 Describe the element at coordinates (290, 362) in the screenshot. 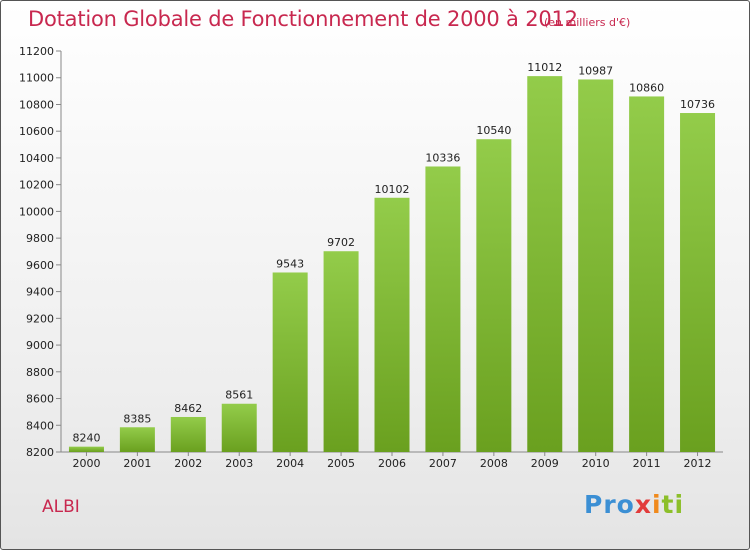

I see `bar-2004` at that location.